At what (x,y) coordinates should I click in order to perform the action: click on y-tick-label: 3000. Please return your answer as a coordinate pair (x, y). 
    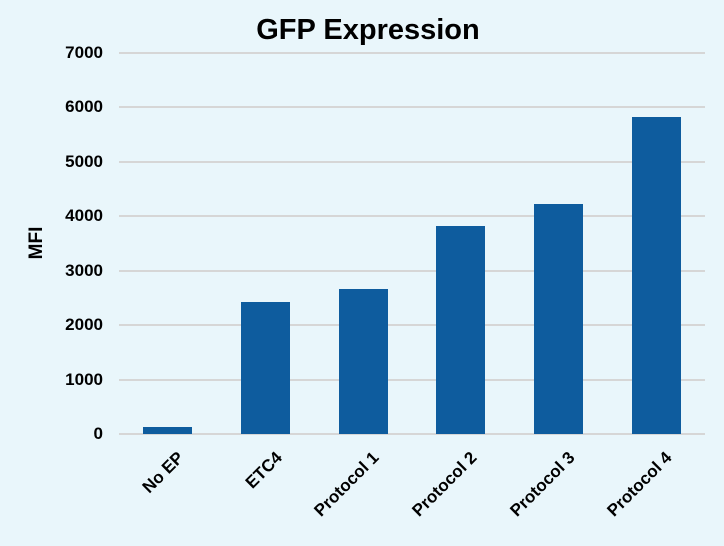
    Looking at the image, I should click on (84, 270).